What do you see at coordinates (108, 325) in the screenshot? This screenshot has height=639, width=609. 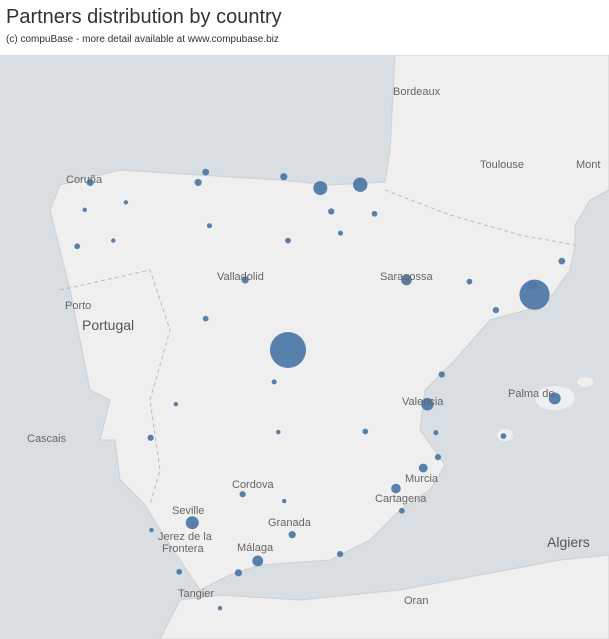 I see `place-label: Portugal` at bounding box center [108, 325].